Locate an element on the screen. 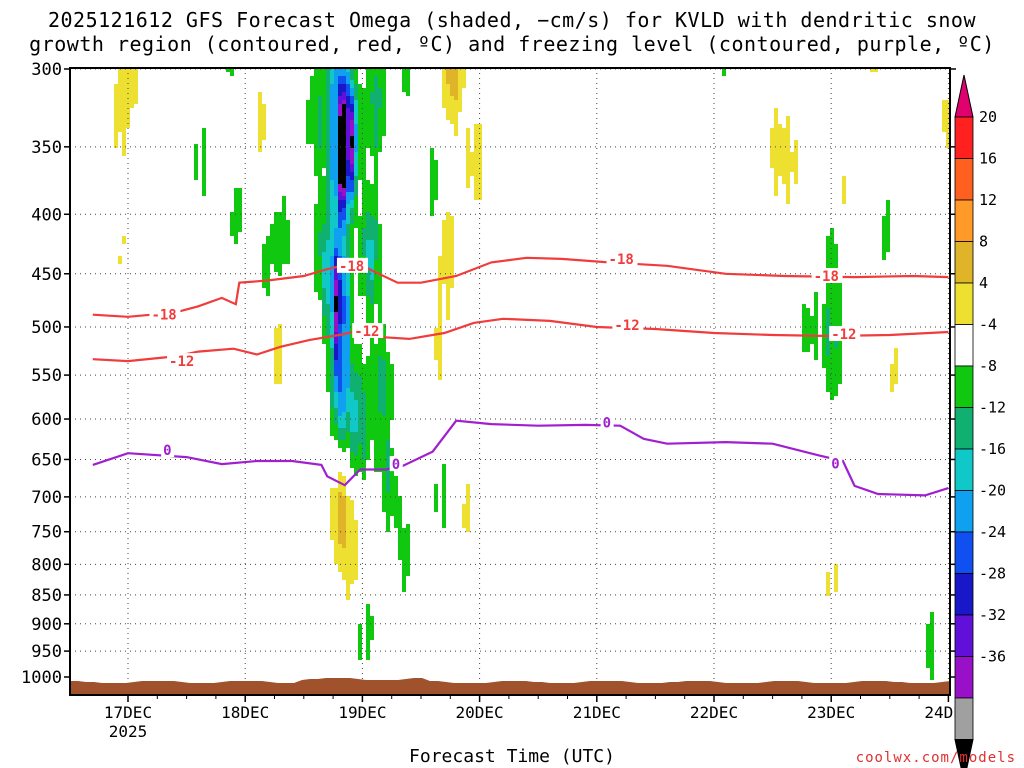 The image size is (1024, 768). colorbar-segment is located at coordinates (964, 262).